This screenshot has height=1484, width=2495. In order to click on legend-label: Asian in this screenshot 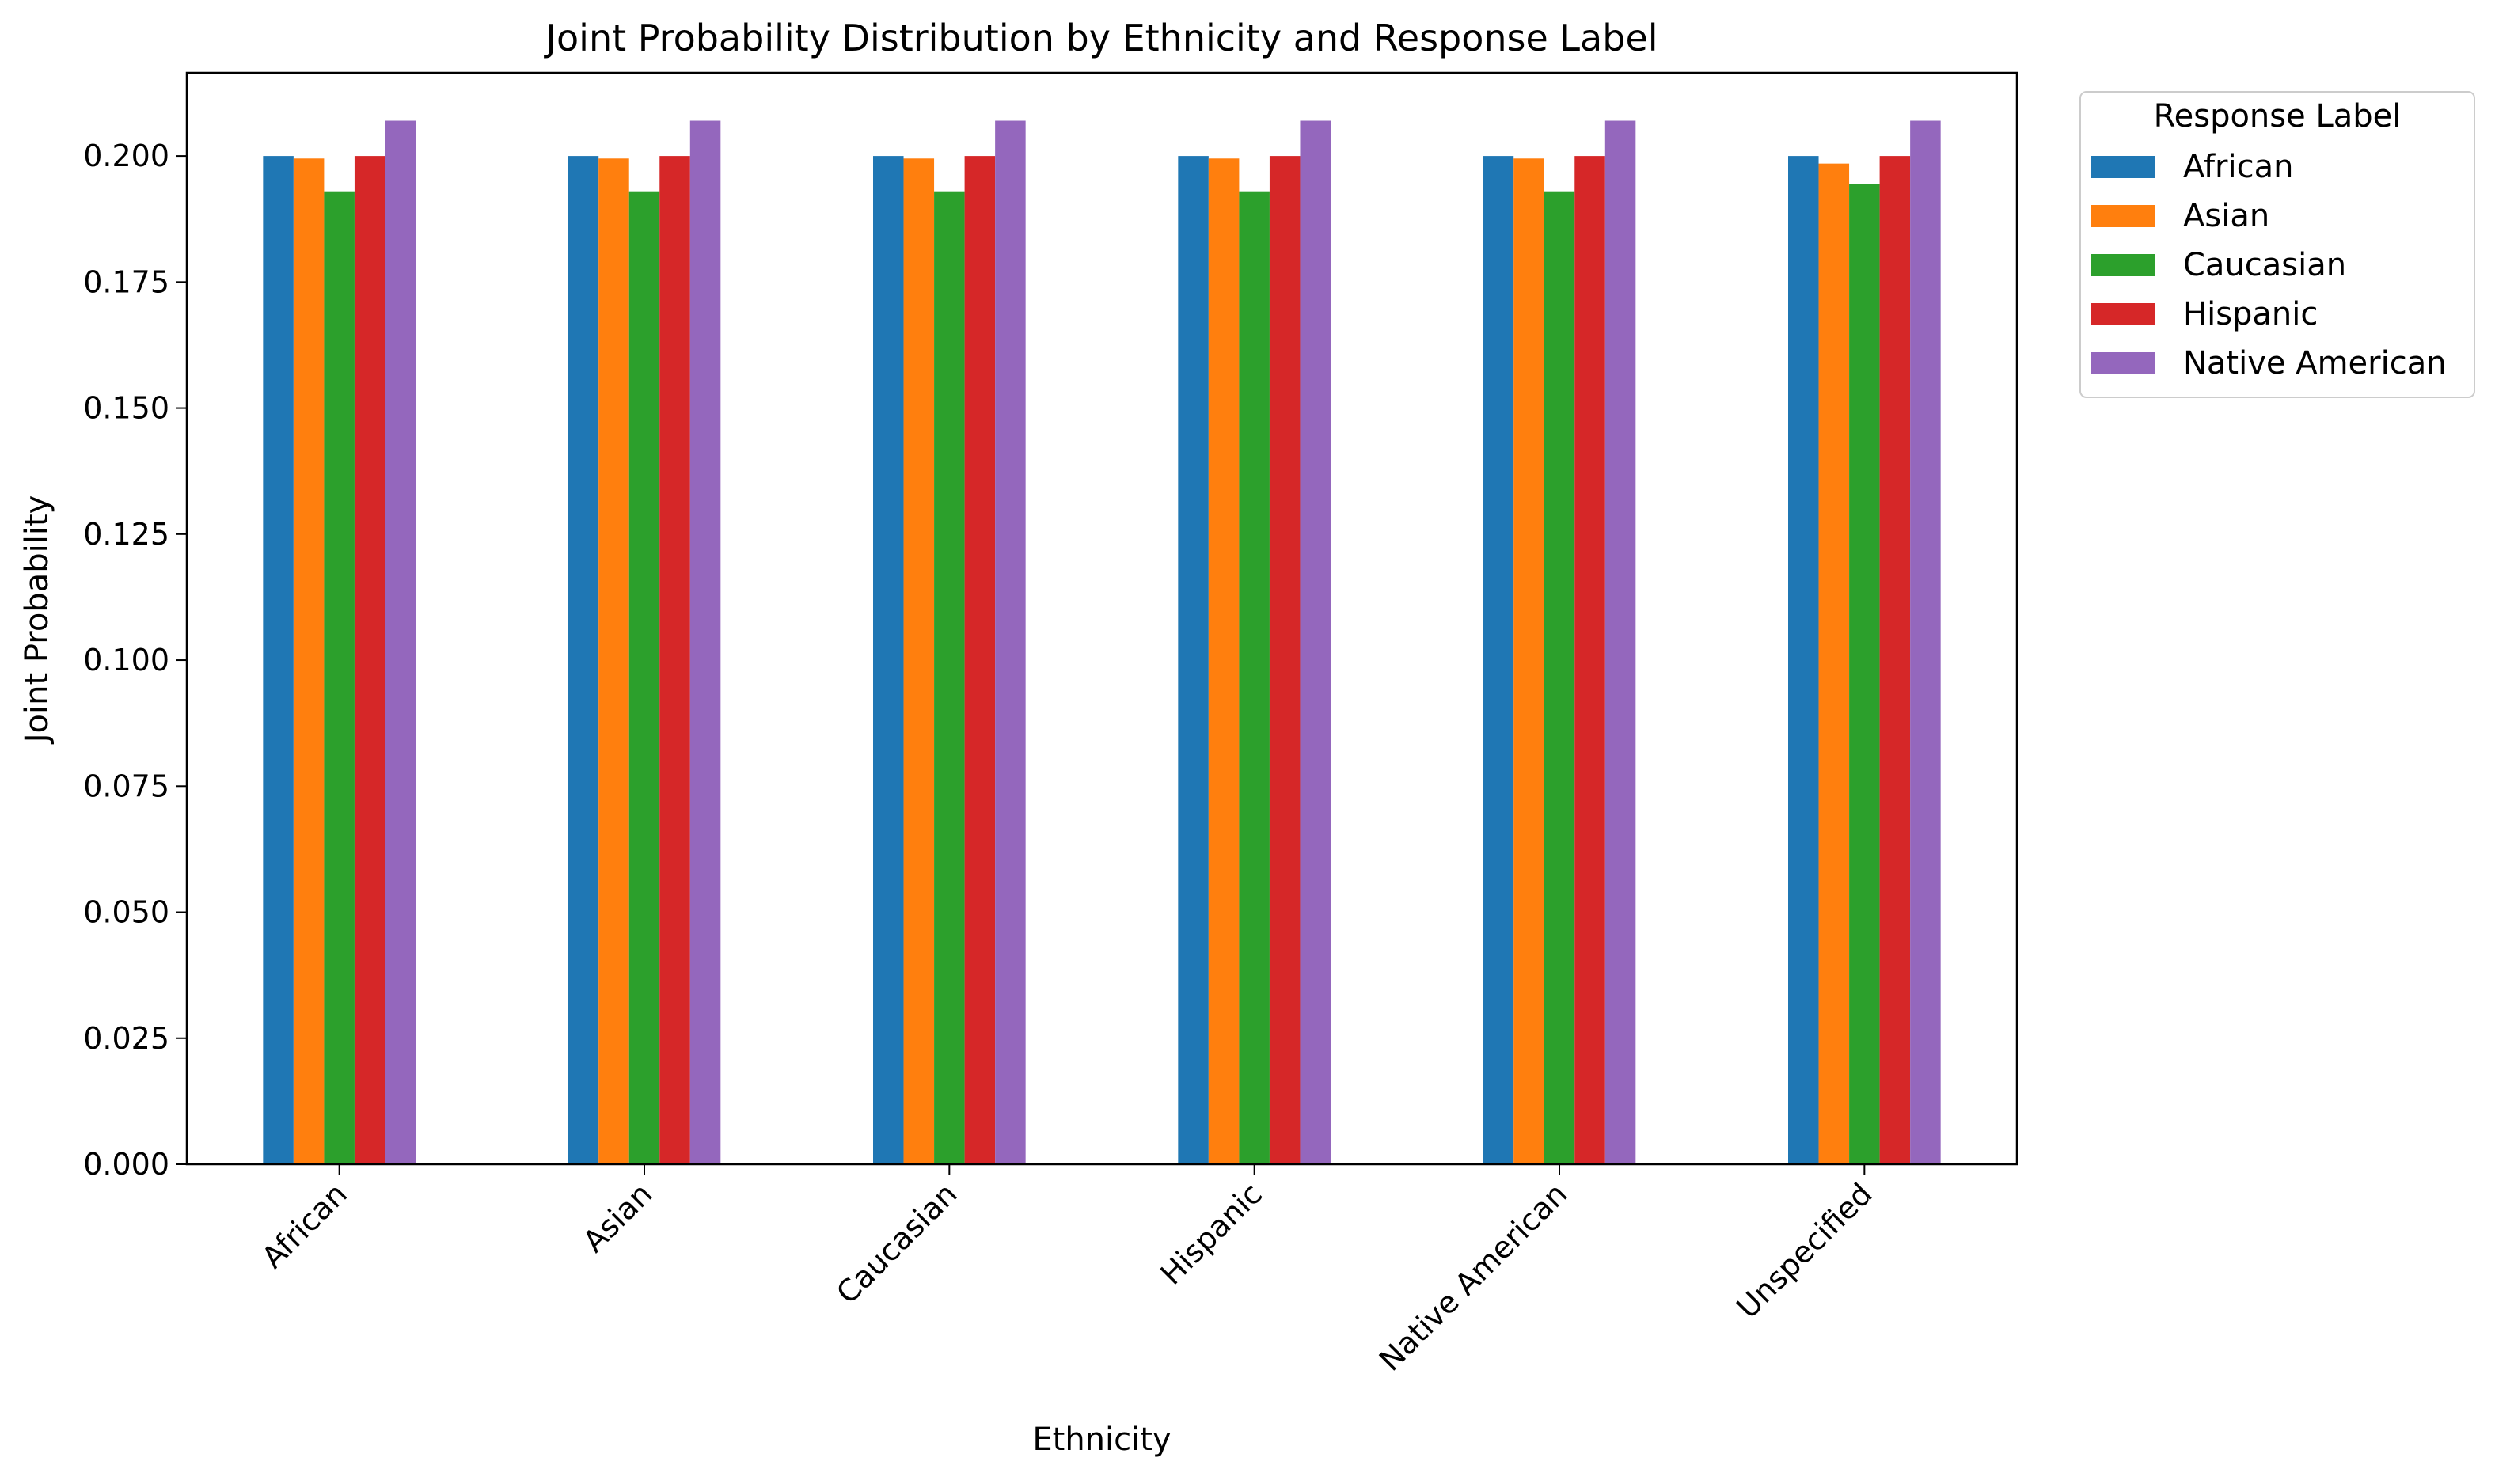, I will do `click(2226, 216)`.